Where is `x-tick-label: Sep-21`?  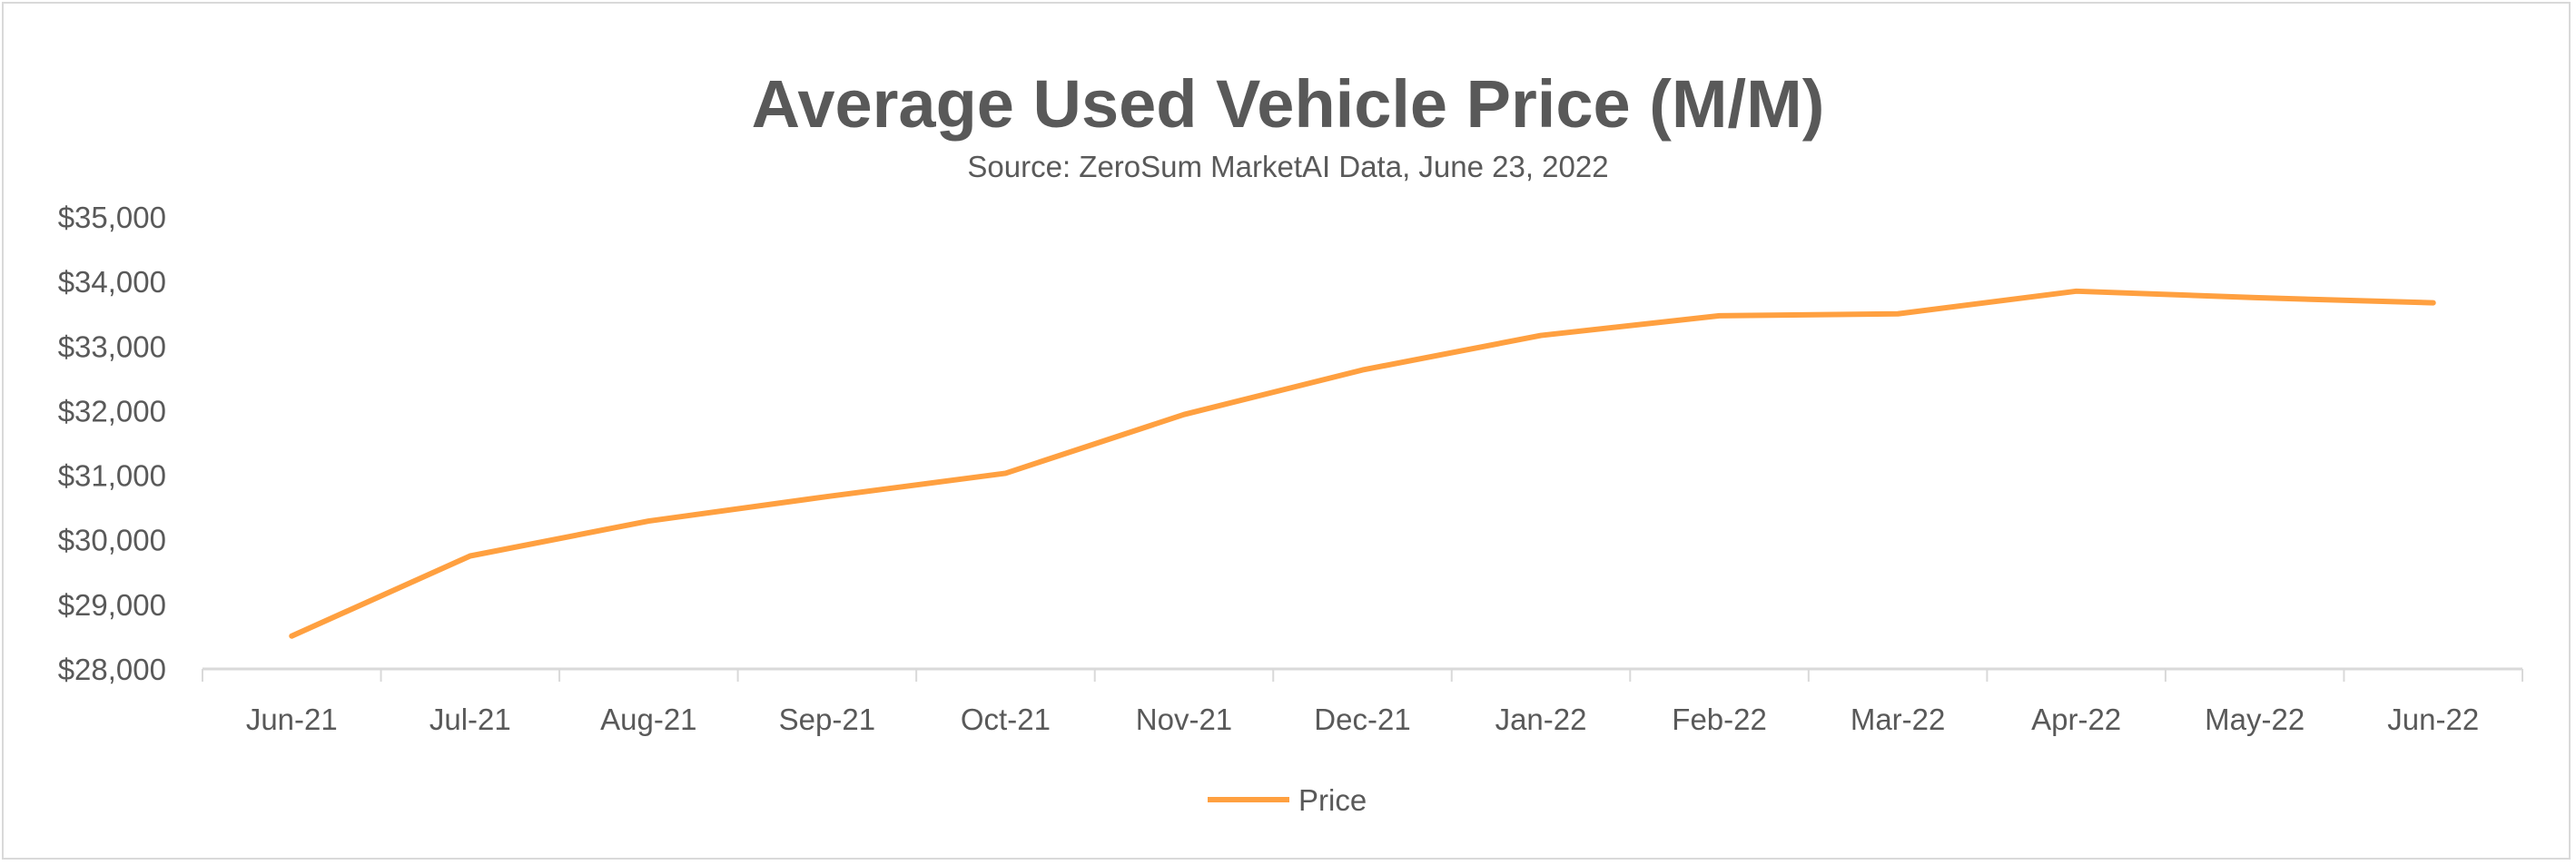 x-tick-label: Sep-21 is located at coordinates (827, 719).